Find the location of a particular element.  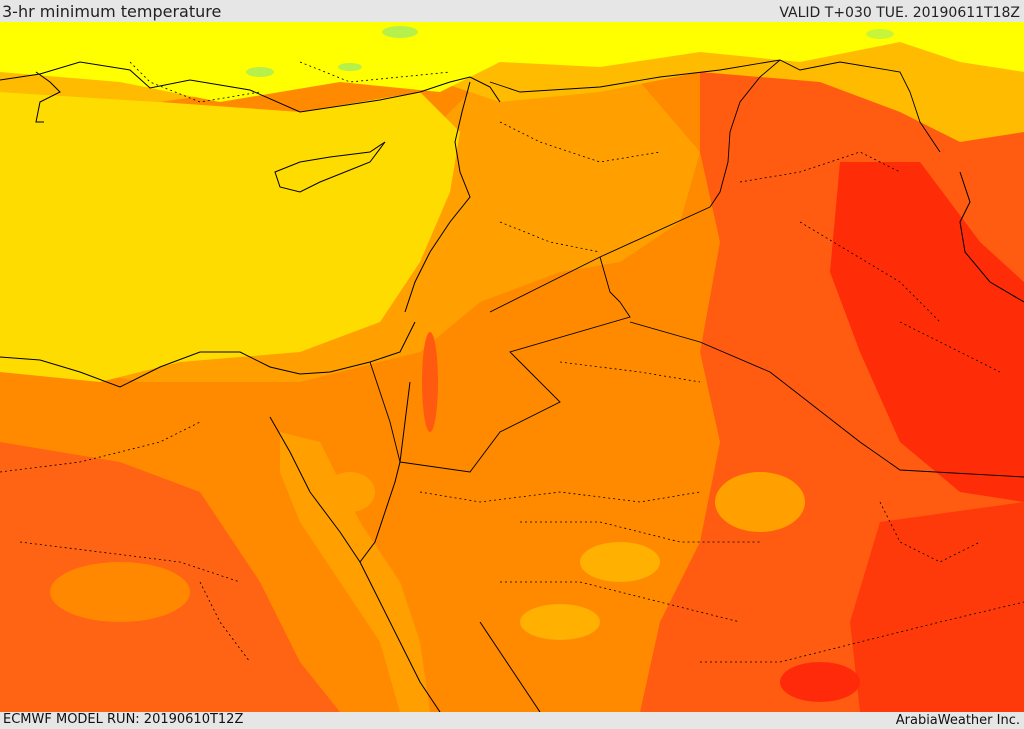

hot-core-iraq is located at coordinates (927, 332).